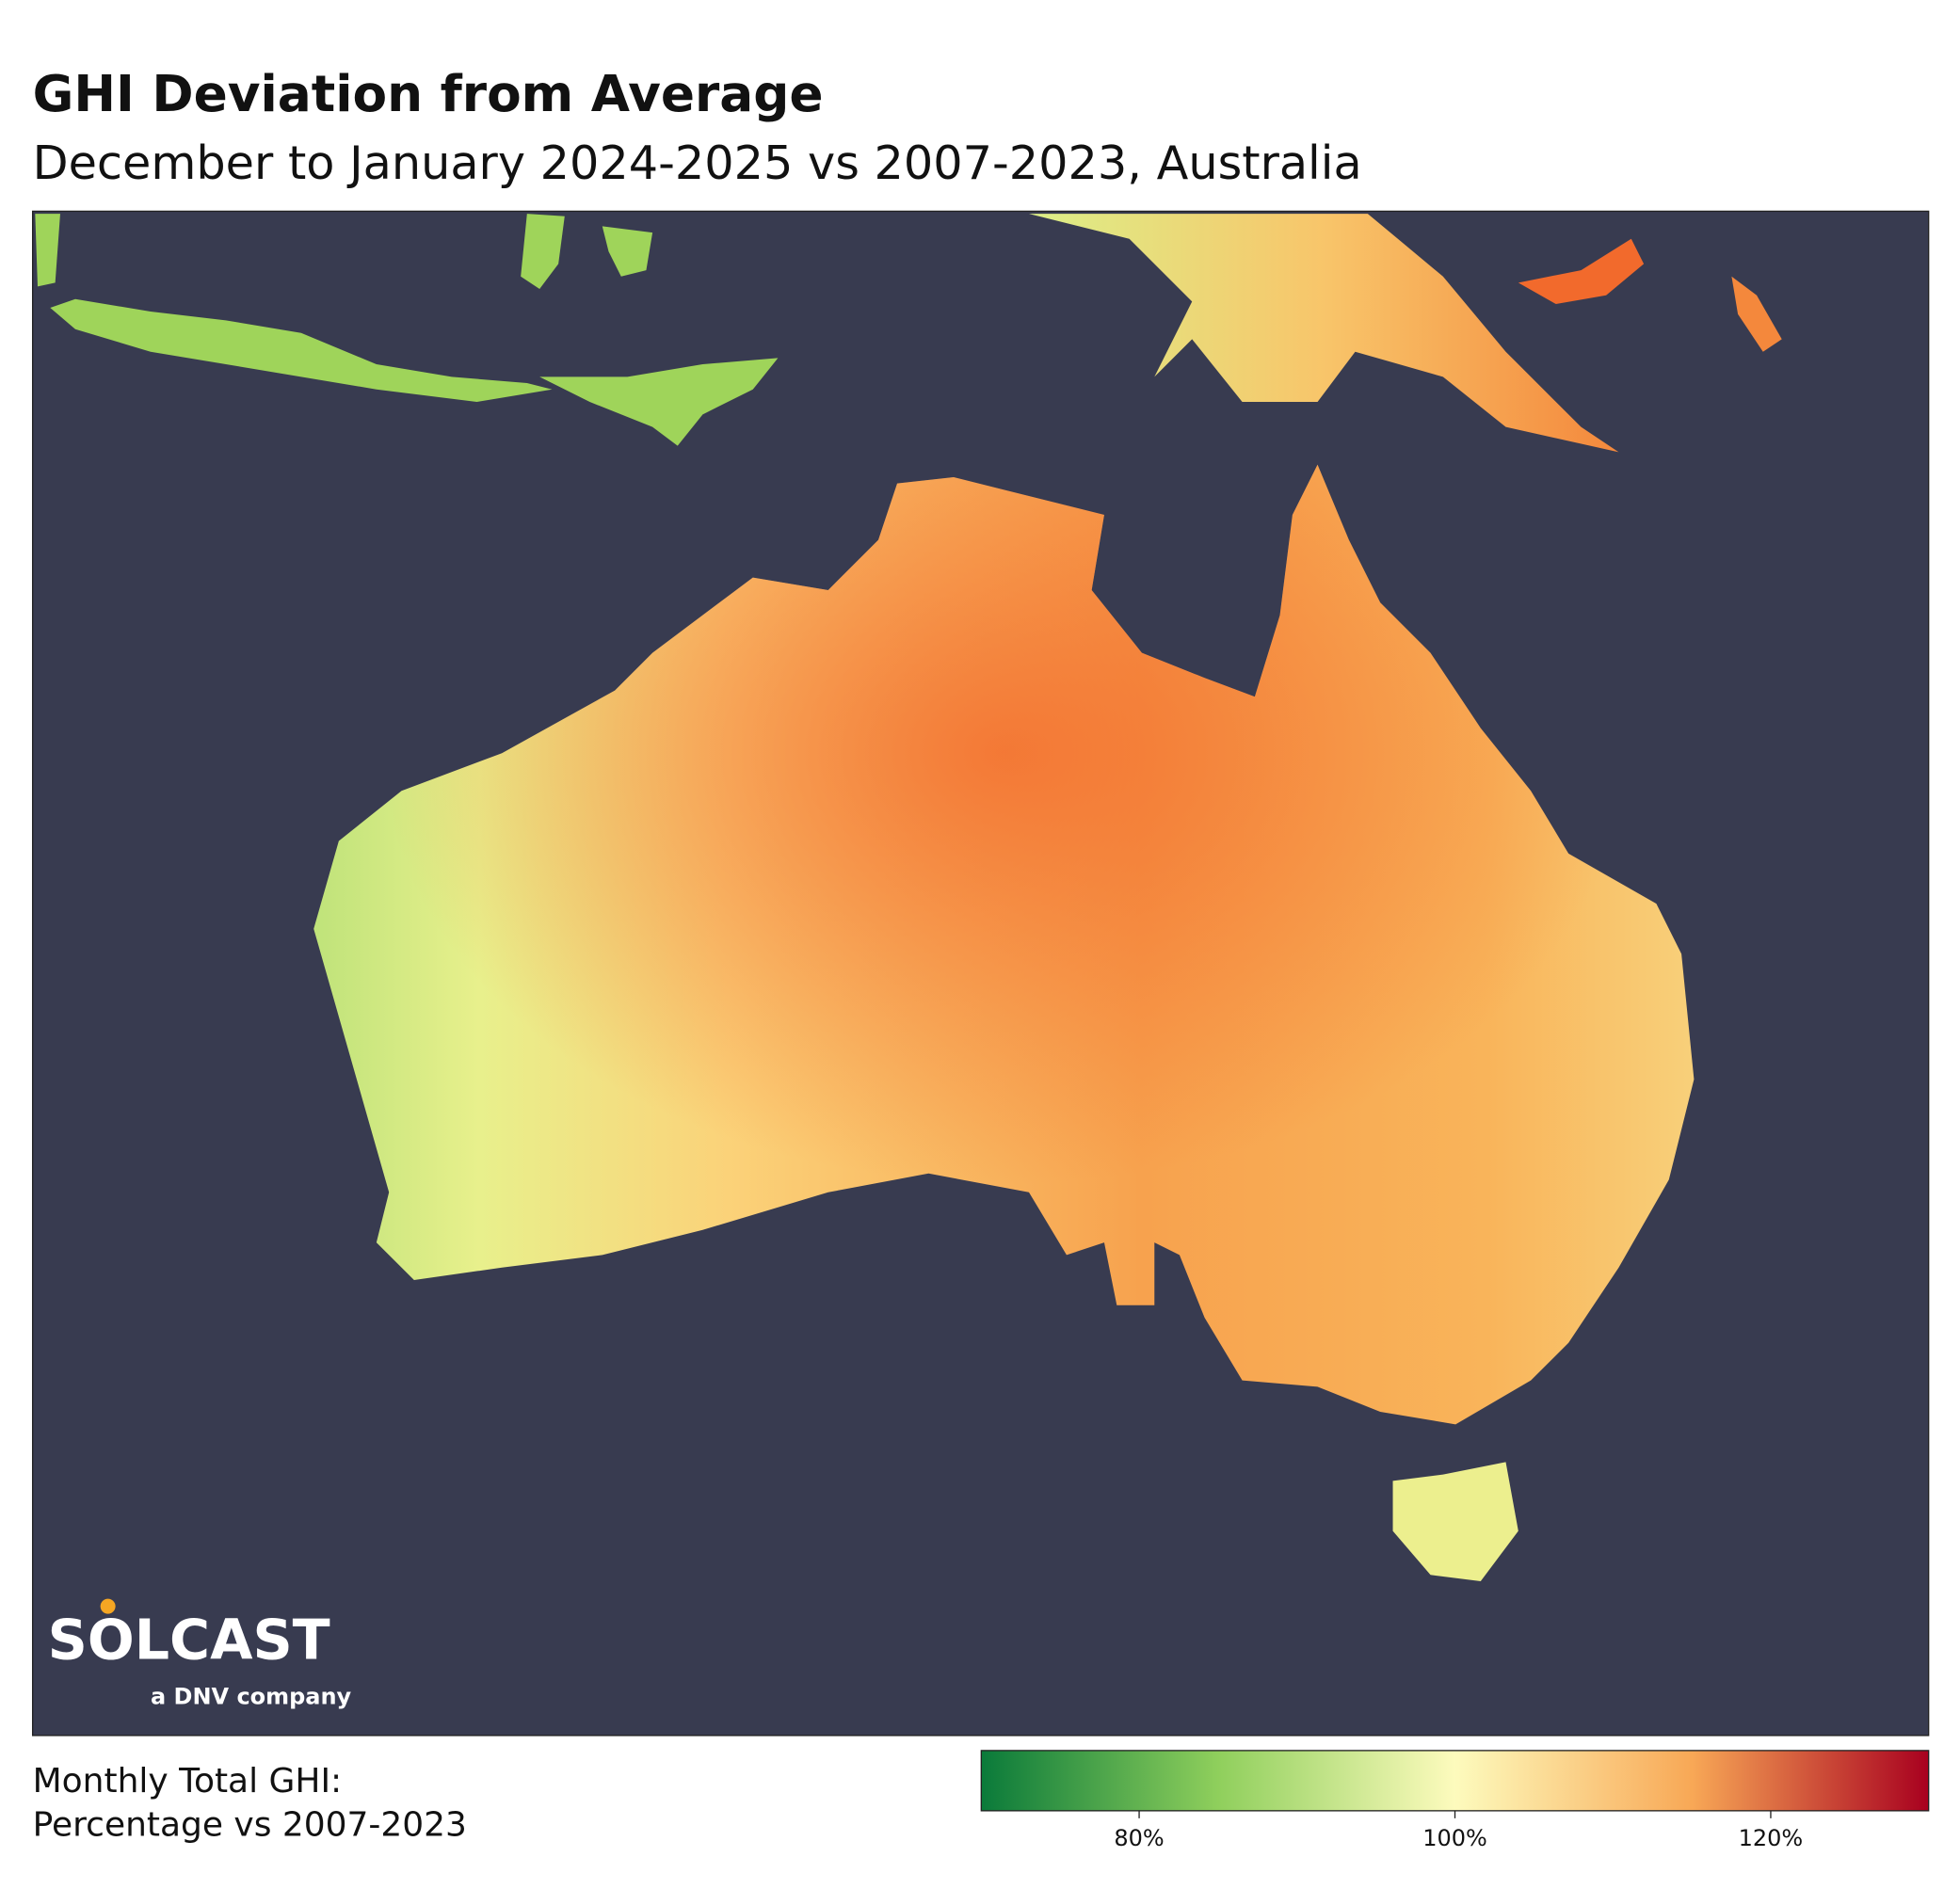  I want to click on sulawesi, so click(627, 252).